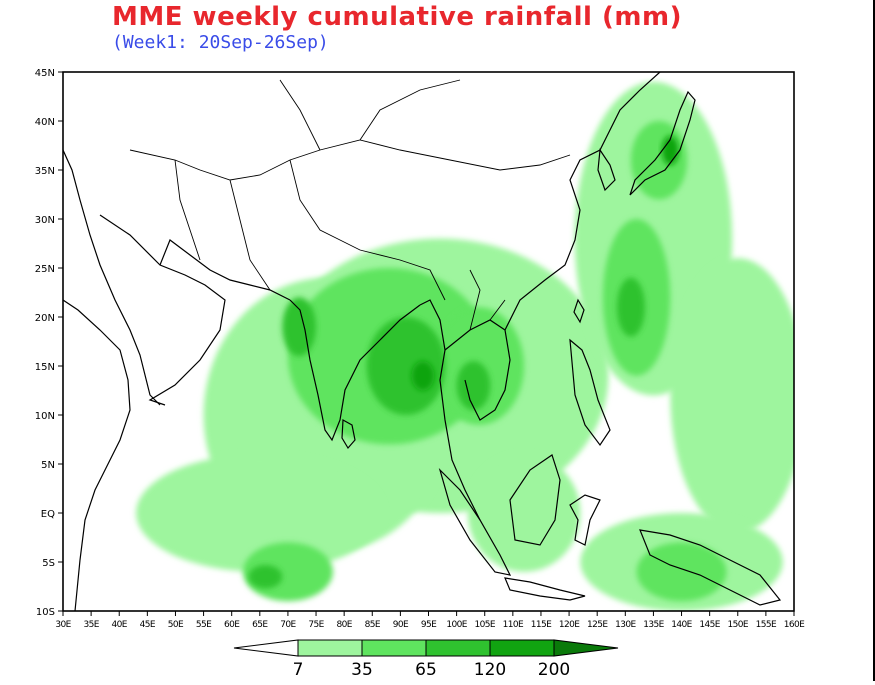  Describe the element at coordinates (266, 648) in the screenshot. I see `colorbar-segment-low` at that location.